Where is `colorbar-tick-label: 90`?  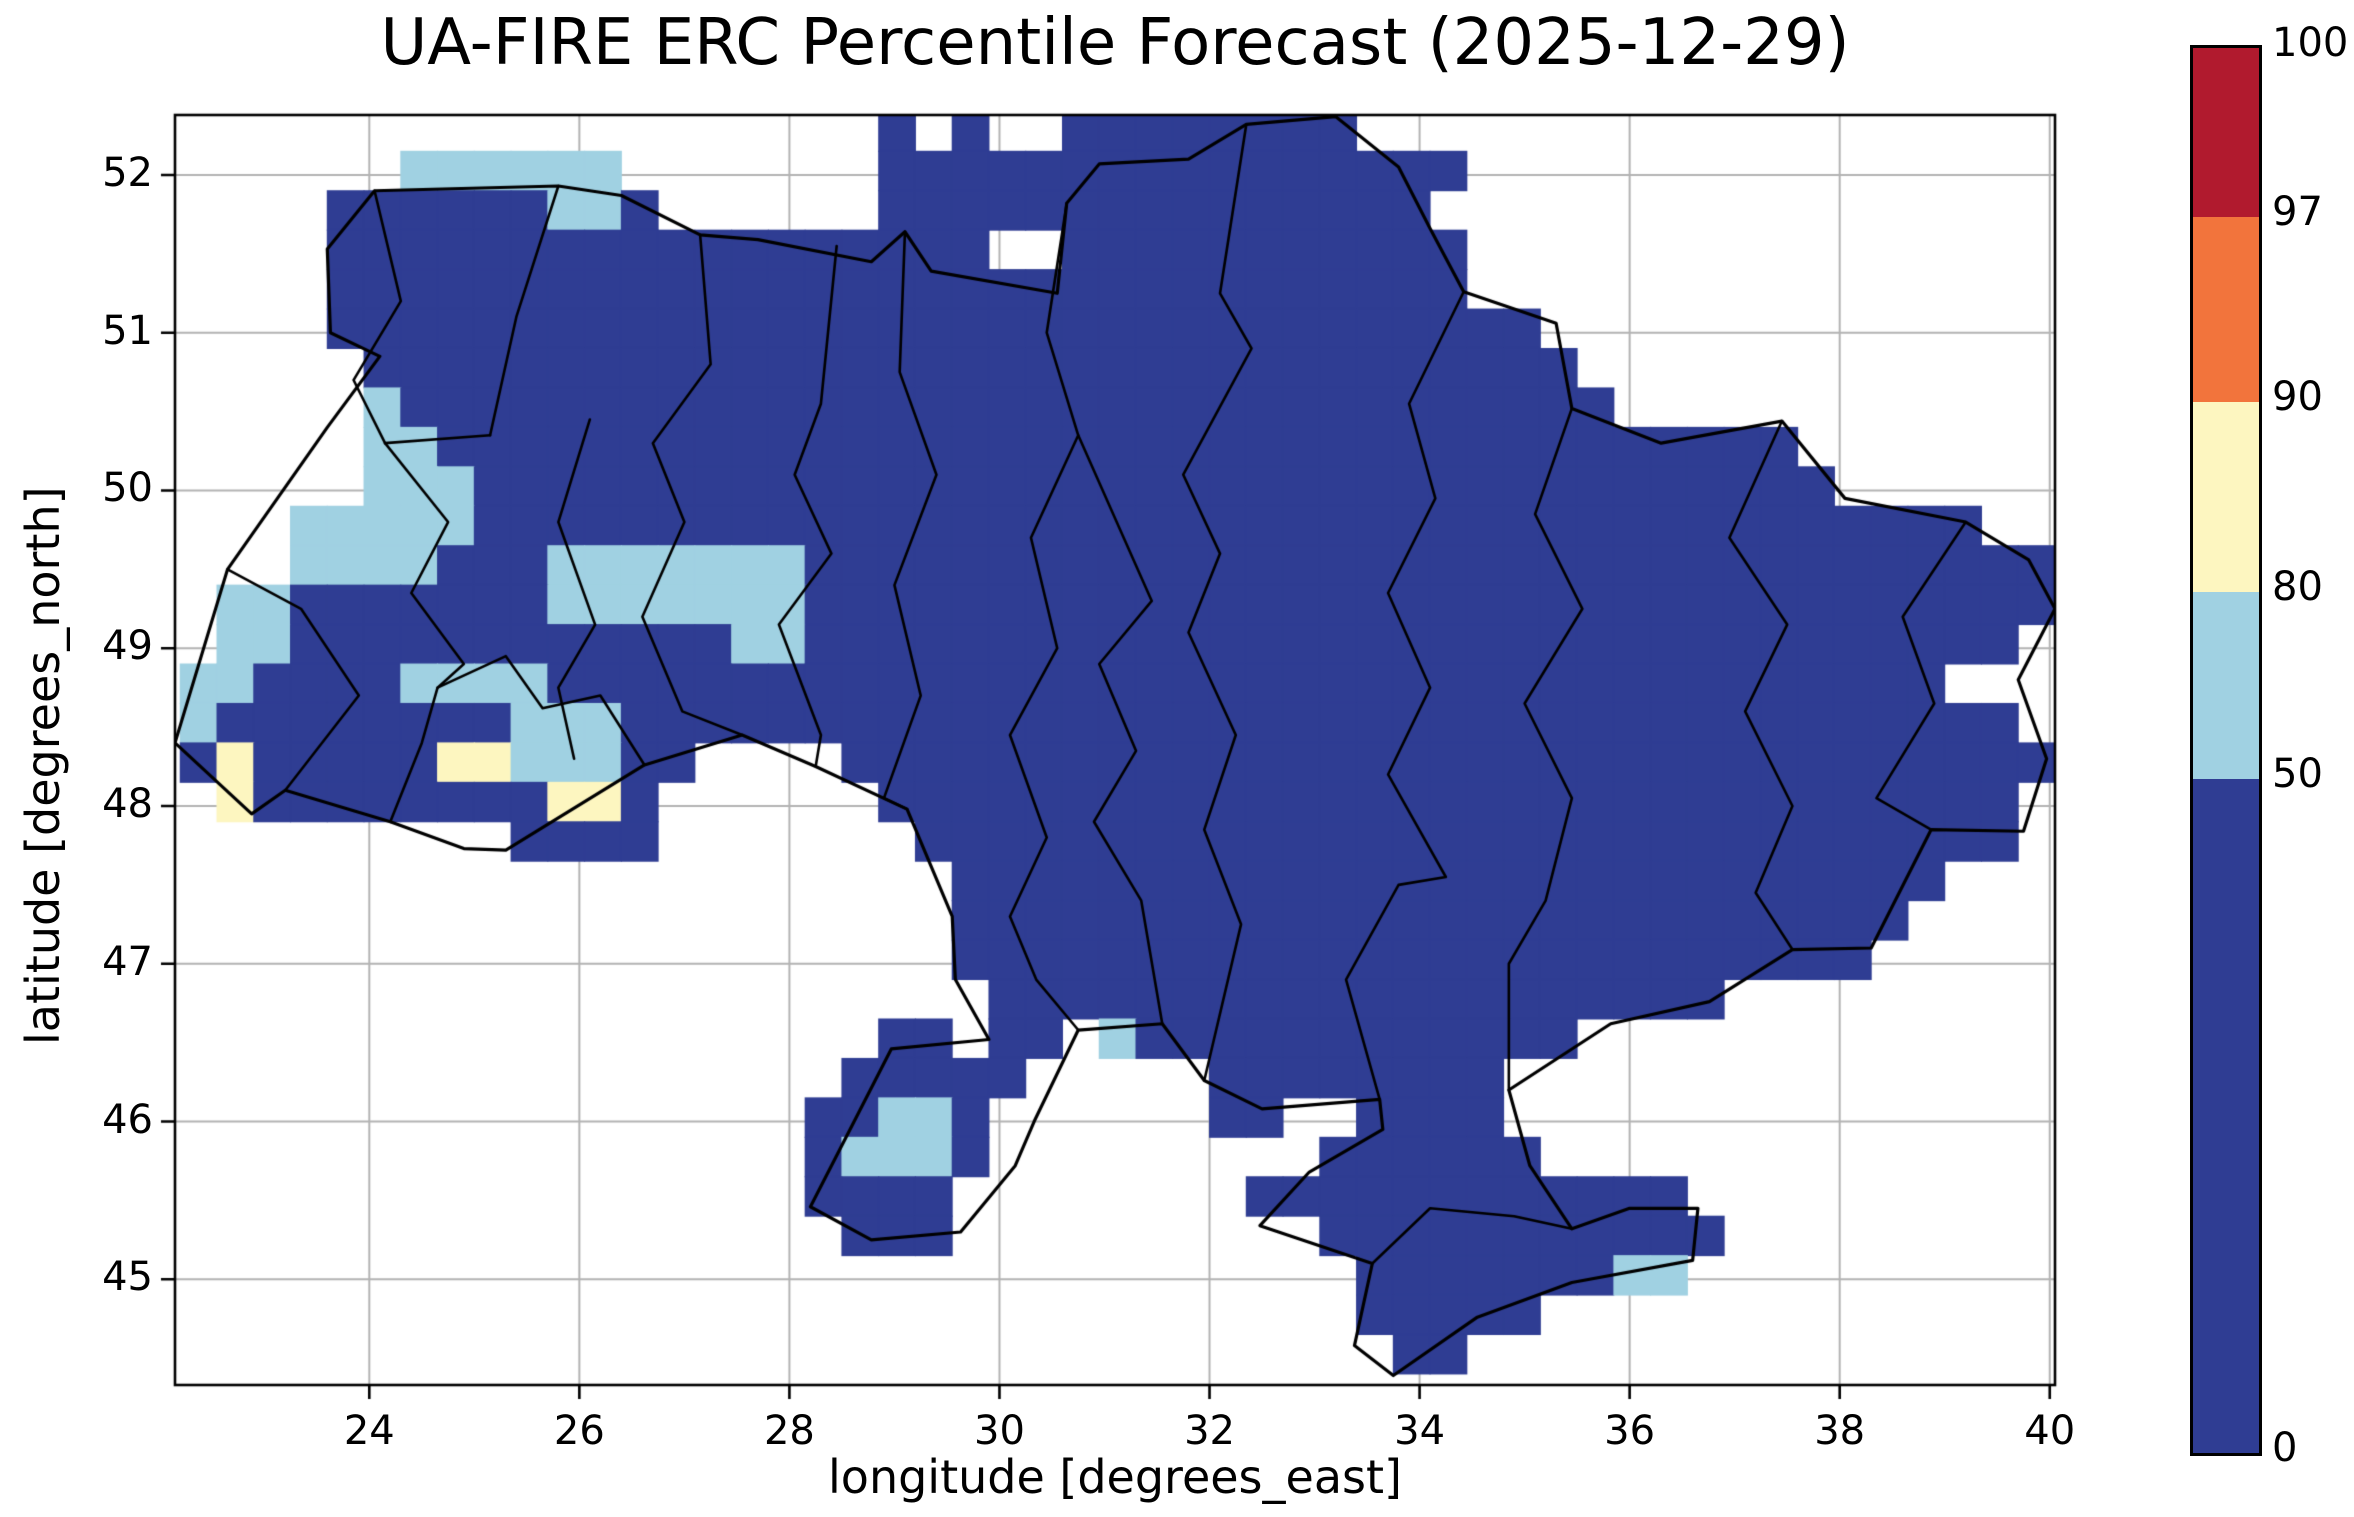
colorbar-tick-label: 90 is located at coordinates (2297, 397).